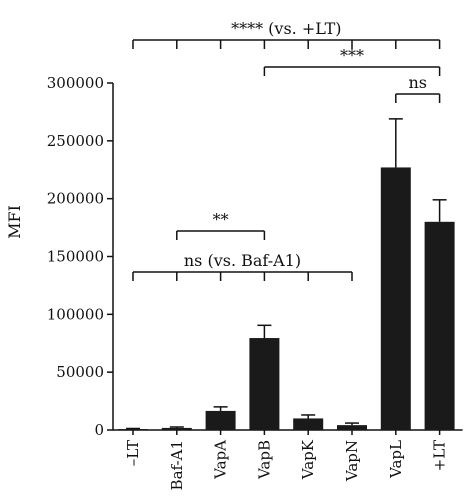  Describe the element at coordinates (396, 459) in the screenshot. I see `x-tick-label: VapL` at that location.